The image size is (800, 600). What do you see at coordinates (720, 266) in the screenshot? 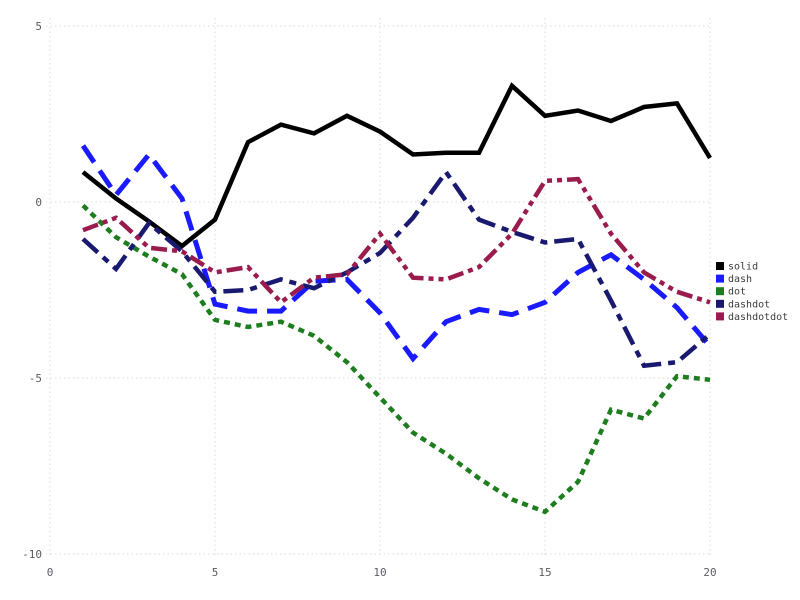
I see `legend-swatch-solid` at bounding box center [720, 266].